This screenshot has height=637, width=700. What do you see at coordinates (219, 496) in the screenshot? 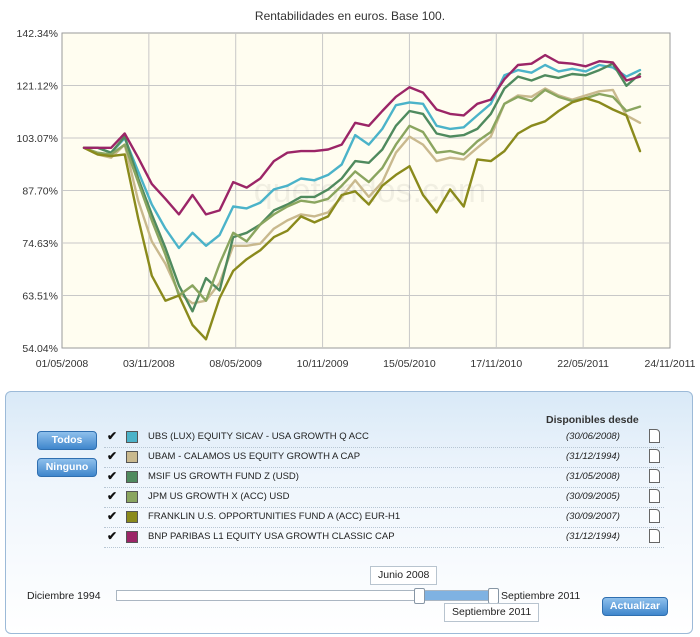
I see `fund-name: JPM US GROWTH X (ACC) USD` at bounding box center [219, 496].